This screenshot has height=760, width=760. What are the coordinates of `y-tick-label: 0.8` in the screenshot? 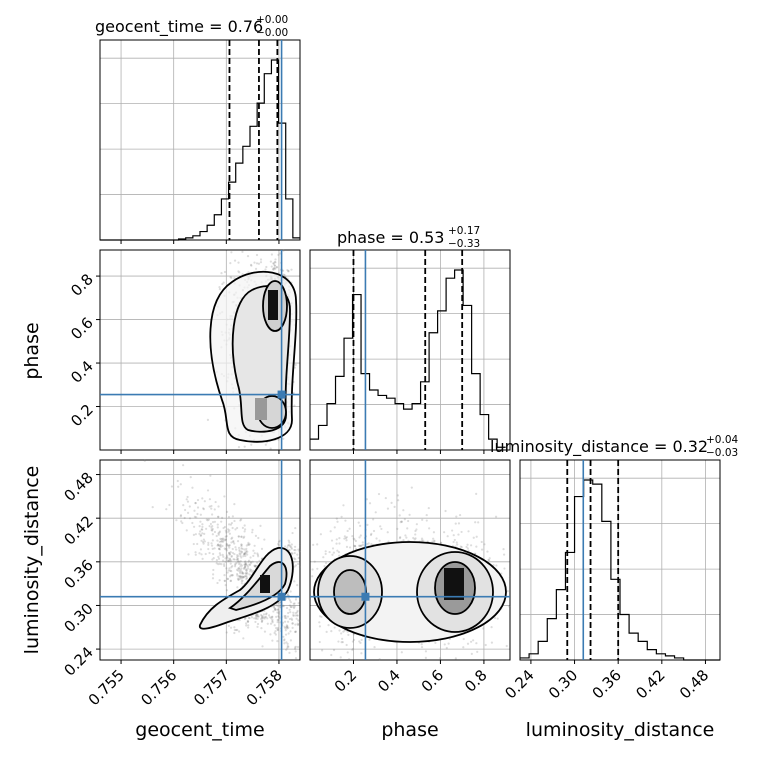 It's located at (82, 285).